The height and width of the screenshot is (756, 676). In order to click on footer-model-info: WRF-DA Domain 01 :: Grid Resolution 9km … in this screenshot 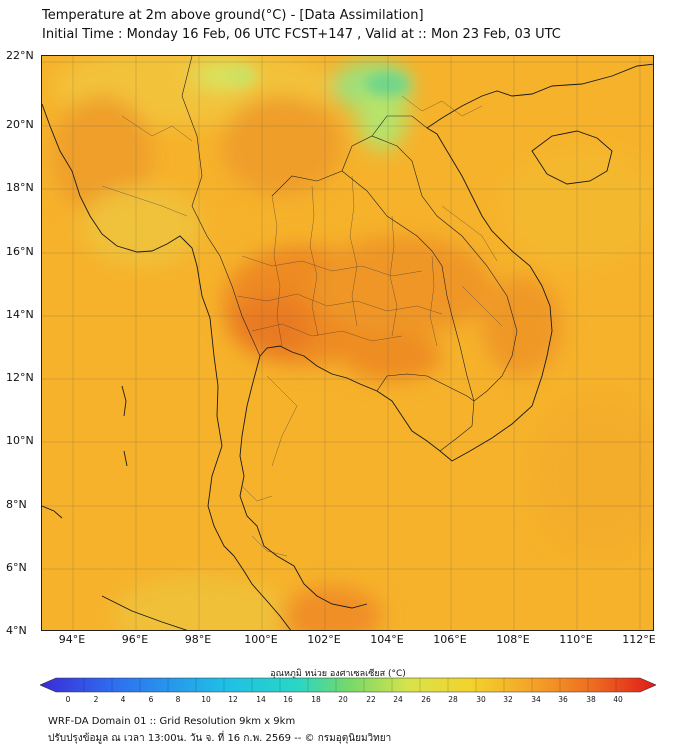, I will do `click(172, 721)`.